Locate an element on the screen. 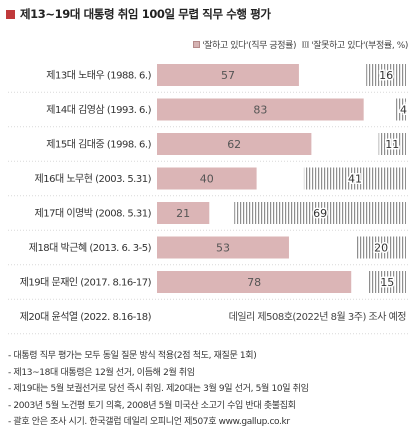 This screenshot has height=436, width=416. data-label-positive: 40 is located at coordinates (207, 179).